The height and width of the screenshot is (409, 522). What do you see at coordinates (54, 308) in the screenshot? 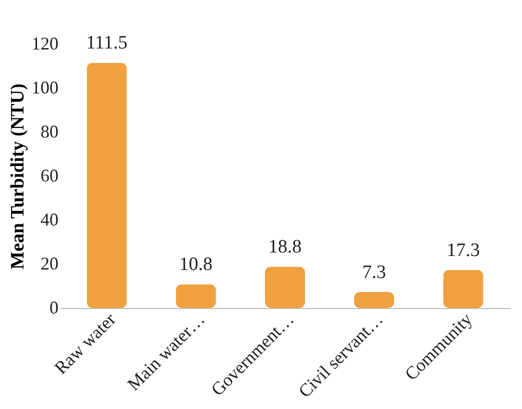
I see `y-tick-label: 0` at bounding box center [54, 308].